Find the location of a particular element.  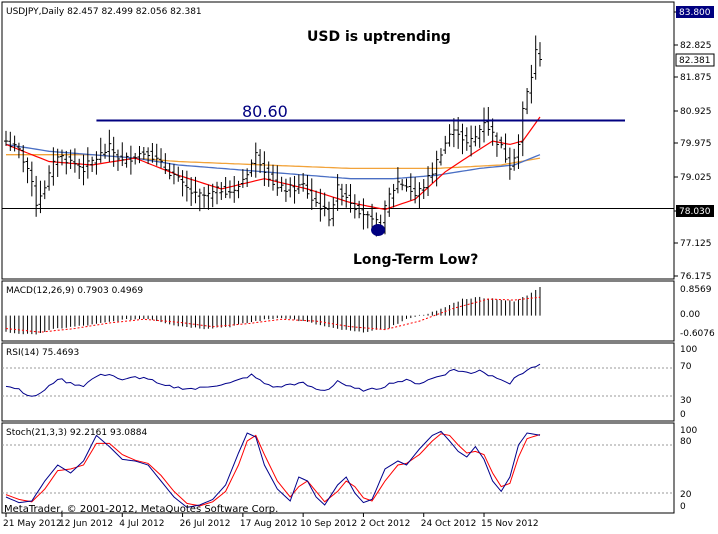

price-tick-label: 77.125 is located at coordinates (696, 244).